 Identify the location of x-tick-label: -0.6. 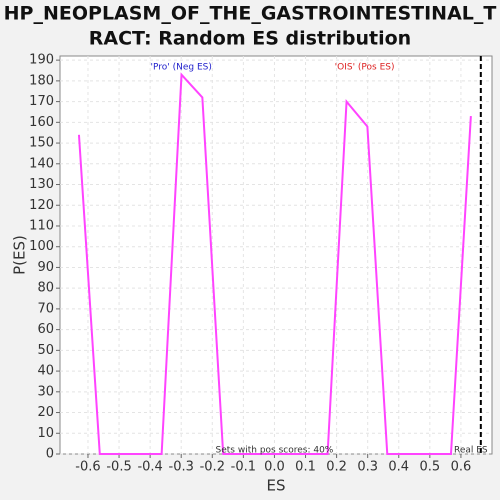
(87, 467).